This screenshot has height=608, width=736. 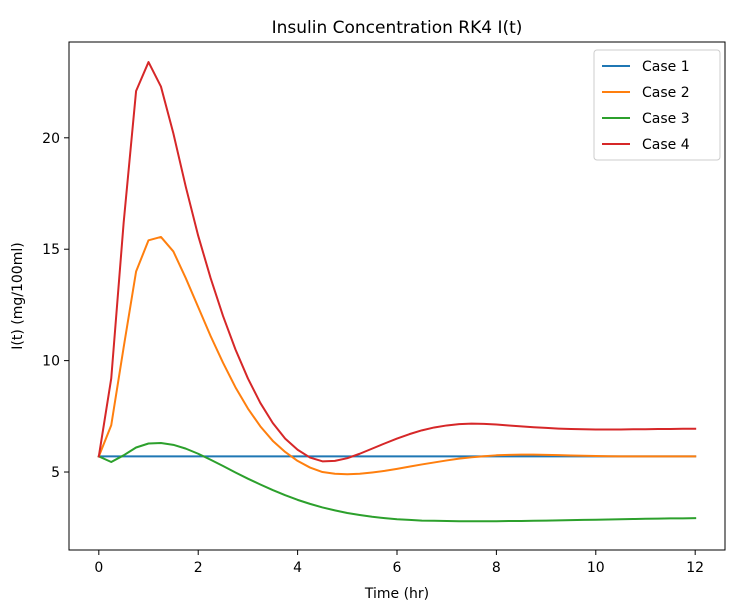 What do you see at coordinates (666, 67) in the screenshot?
I see `legend-label-1: Case 1` at bounding box center [666, 67].